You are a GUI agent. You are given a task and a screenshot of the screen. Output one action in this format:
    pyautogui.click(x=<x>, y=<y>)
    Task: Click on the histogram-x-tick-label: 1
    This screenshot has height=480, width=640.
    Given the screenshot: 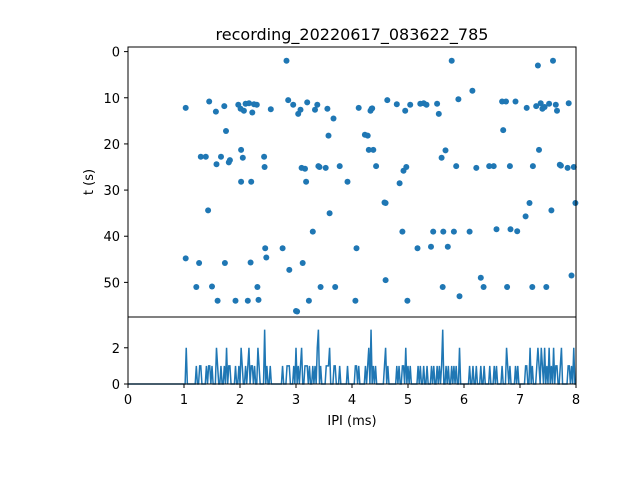 What is the action you would take?
    pyautogui.click(x=184, y=400)
    